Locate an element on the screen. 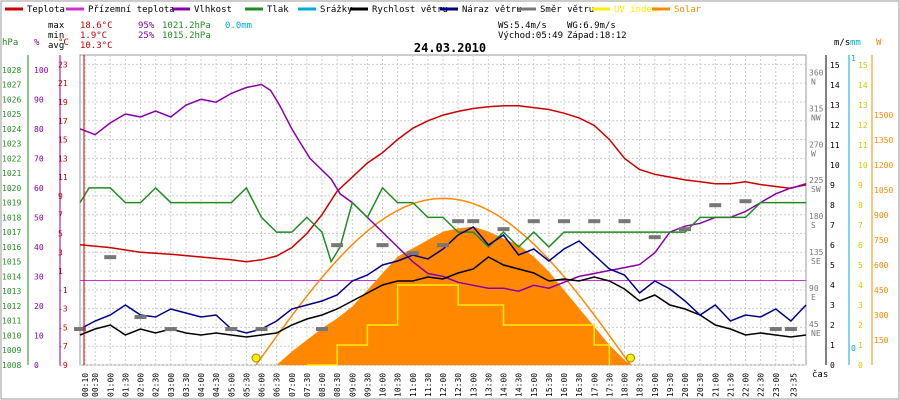 The height and width of the screenshot is (400, 900). tick-uv-1: 1 is located at coordinates (860, 345).